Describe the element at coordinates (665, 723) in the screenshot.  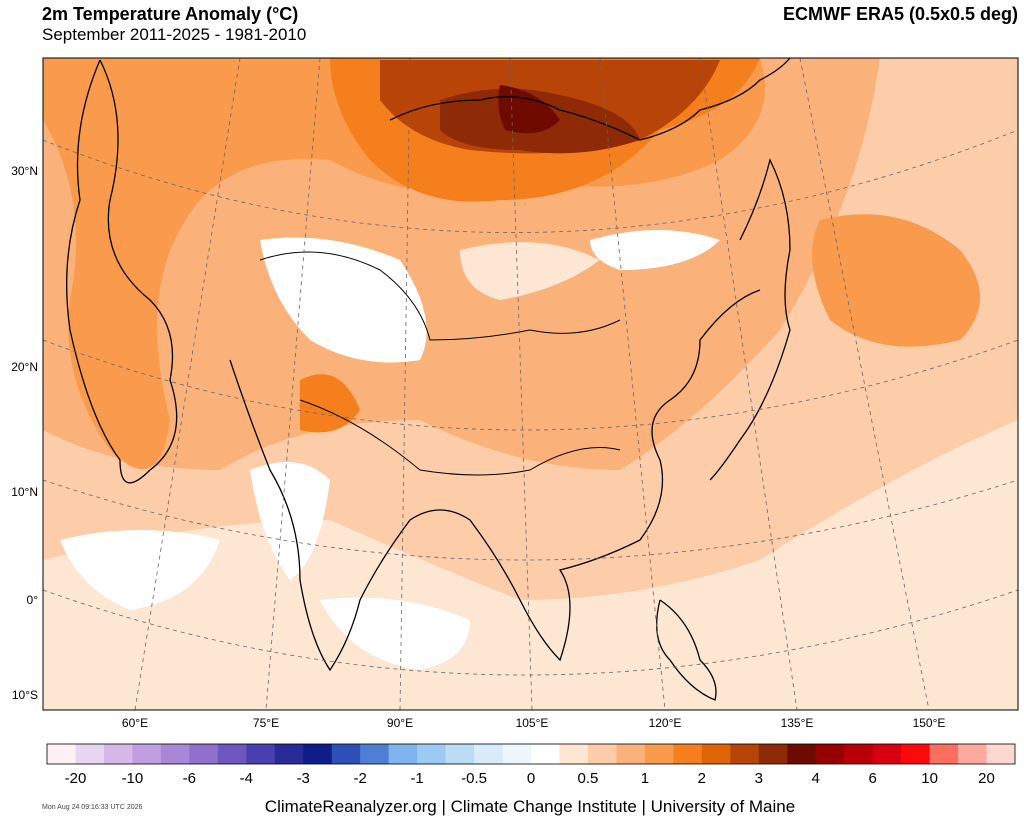
I see `lon-label: 120°E` at that location.